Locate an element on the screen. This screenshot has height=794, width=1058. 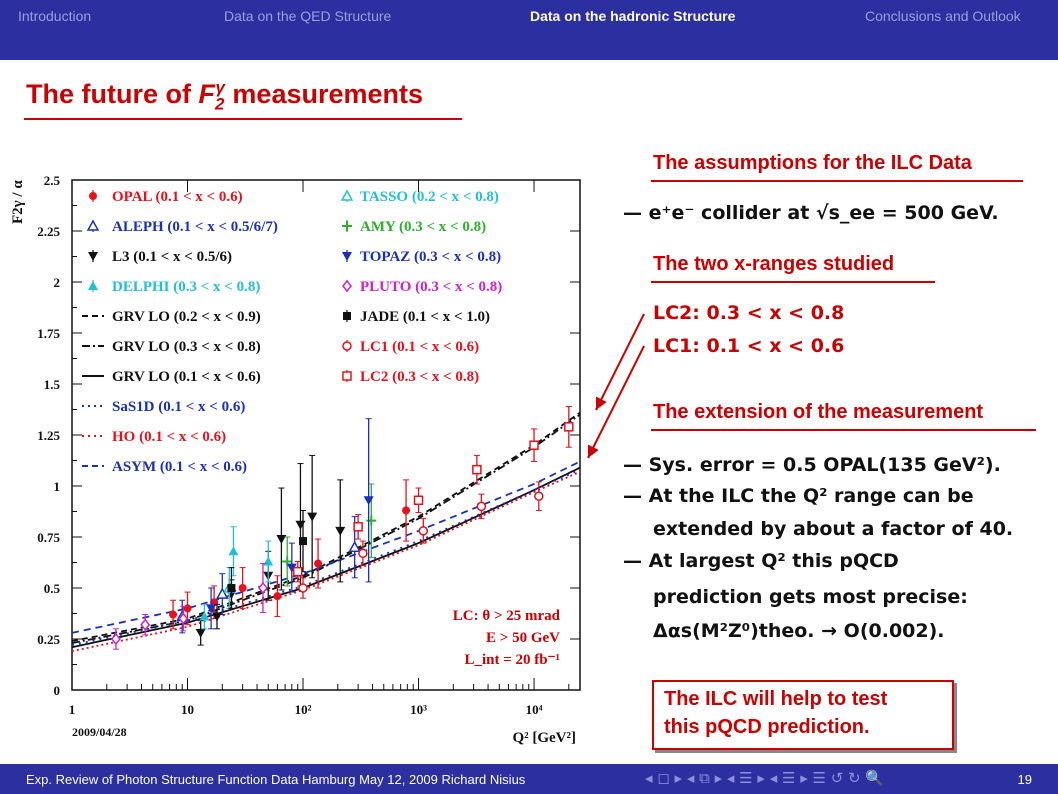
conclusion-line-2: this pQCD prediction. is located at coordinates (767, 727).